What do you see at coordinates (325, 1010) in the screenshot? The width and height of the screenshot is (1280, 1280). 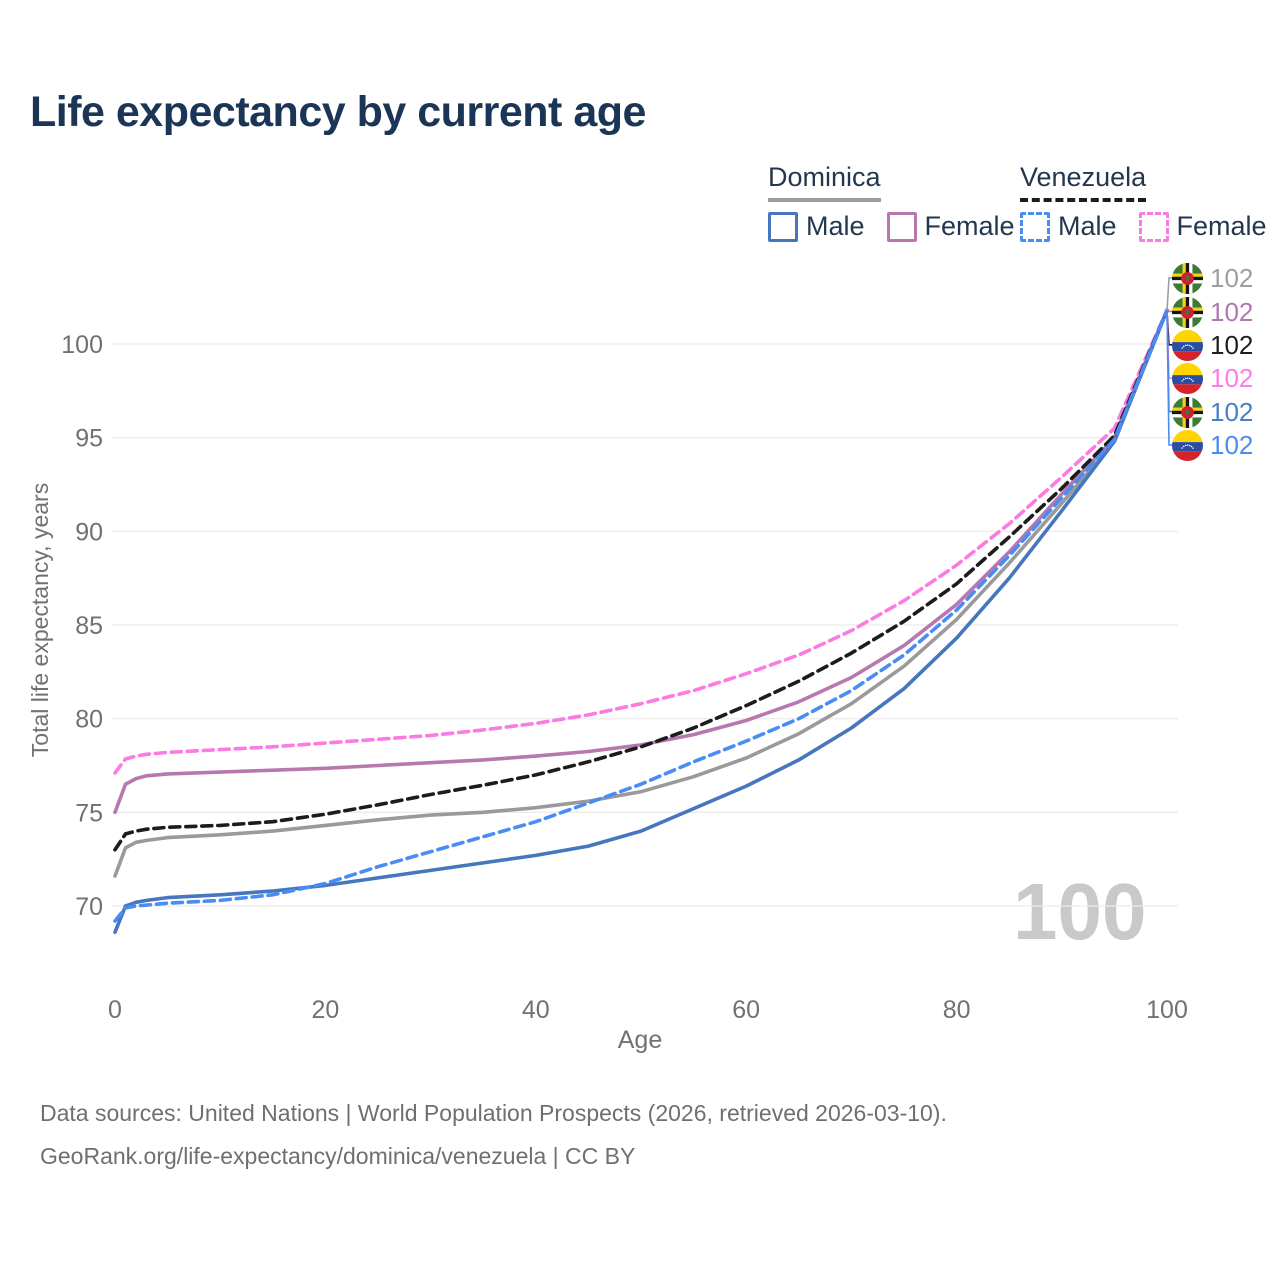 I see `x-tick-20: 20` at bounding box center [325, 1010].